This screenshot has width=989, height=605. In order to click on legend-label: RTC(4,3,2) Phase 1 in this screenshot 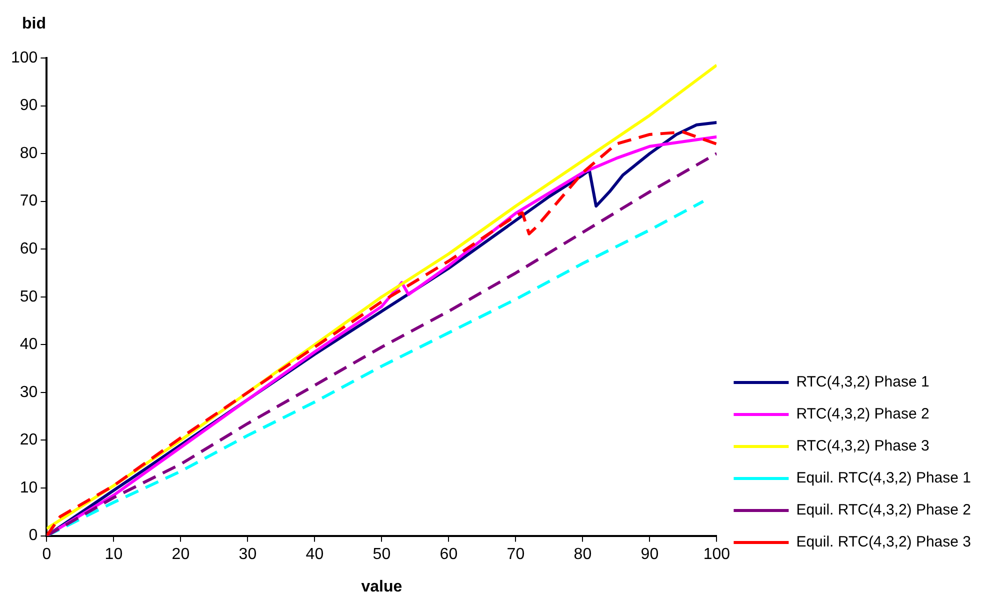, I will do `click(863, 382)`.